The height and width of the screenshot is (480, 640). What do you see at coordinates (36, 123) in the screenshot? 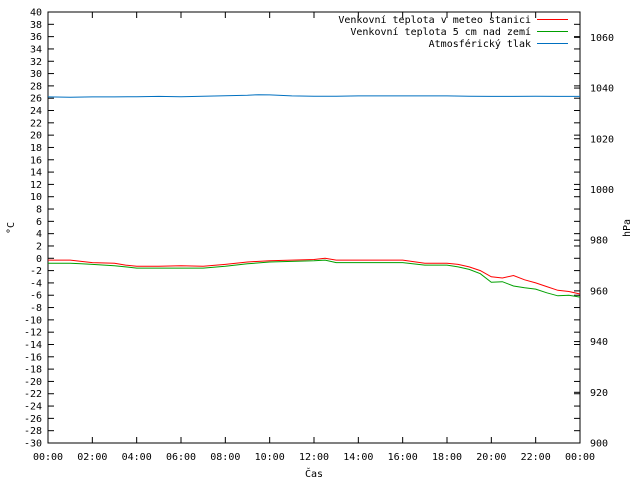
I see `left-tick-label: 22` at bounding box center [36, 123].